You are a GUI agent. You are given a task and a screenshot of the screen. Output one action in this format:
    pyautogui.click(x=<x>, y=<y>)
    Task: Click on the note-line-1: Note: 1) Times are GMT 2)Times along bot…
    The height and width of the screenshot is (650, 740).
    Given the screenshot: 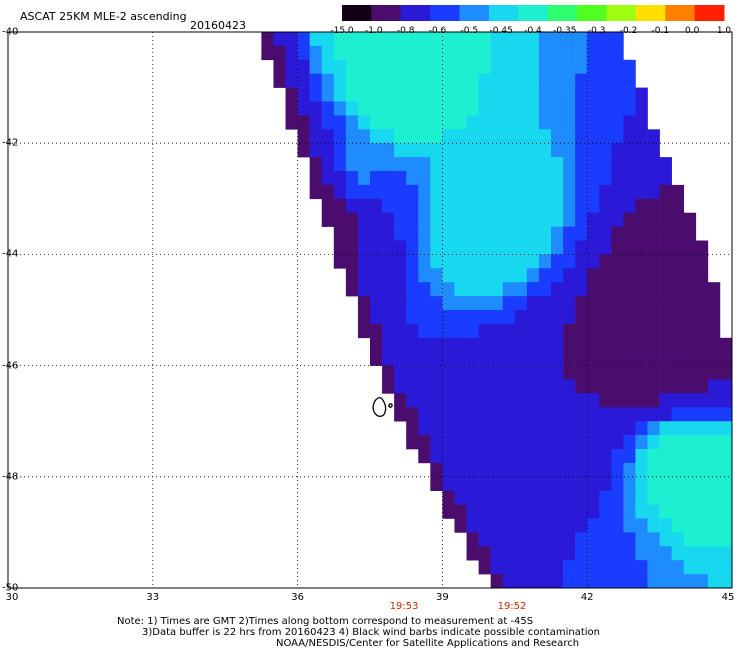 What is the action you would take?
    pyautogui.click(x=325, y=621)
    